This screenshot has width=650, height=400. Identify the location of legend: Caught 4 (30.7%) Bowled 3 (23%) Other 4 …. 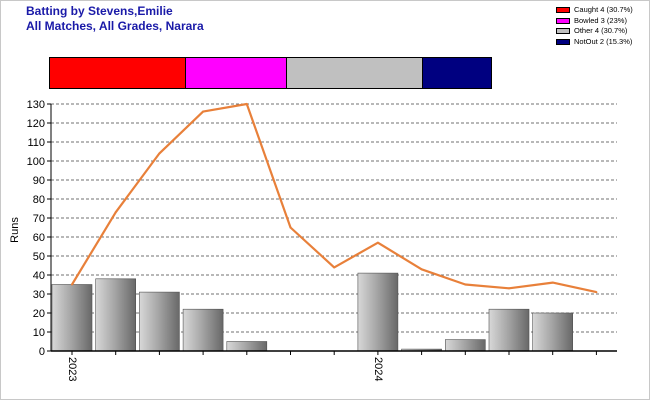
(594, 26).